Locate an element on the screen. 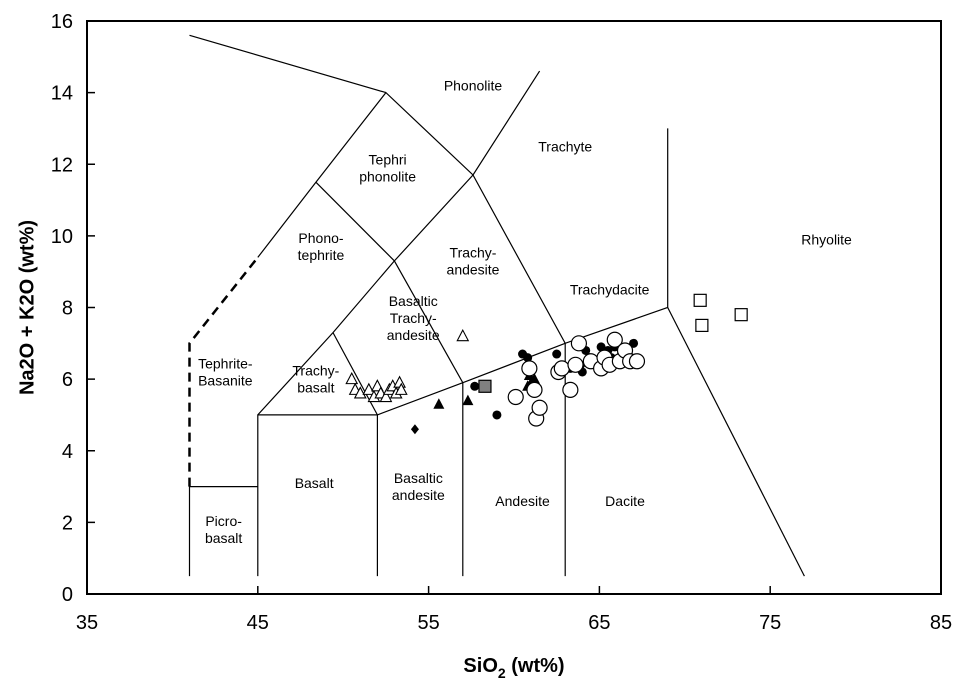 The width and height of the screenshot is (956, 681). y-tick-label: 12 is located at coordinates (62, 165).